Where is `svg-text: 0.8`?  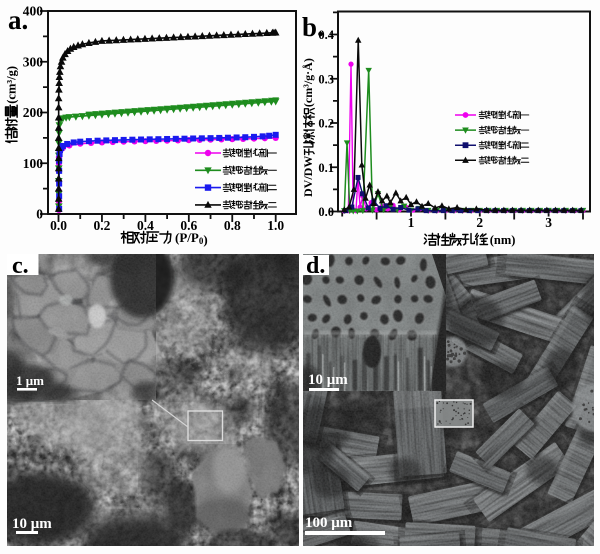 svg-text: 0.8 is located at coordinates (232, 225).